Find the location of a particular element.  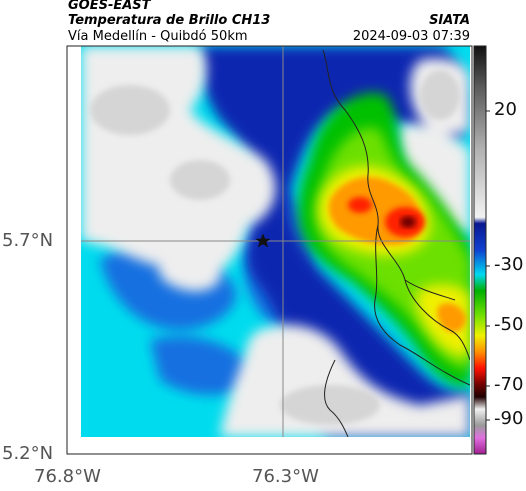

colorbar-tick-label: 20 is located at coordinates (505, 109).